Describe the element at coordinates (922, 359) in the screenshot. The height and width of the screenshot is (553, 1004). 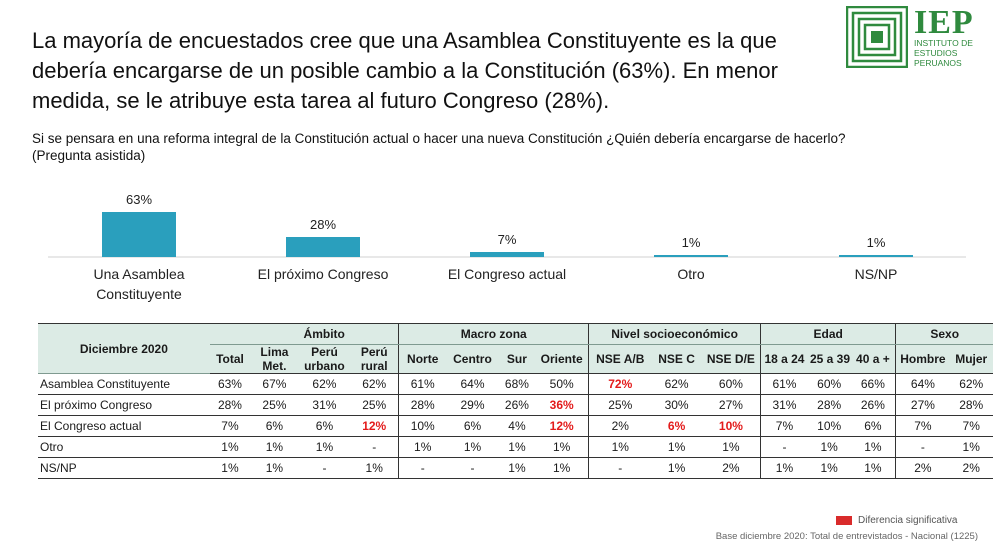
I see `col-hombre: Hombre` at that location.